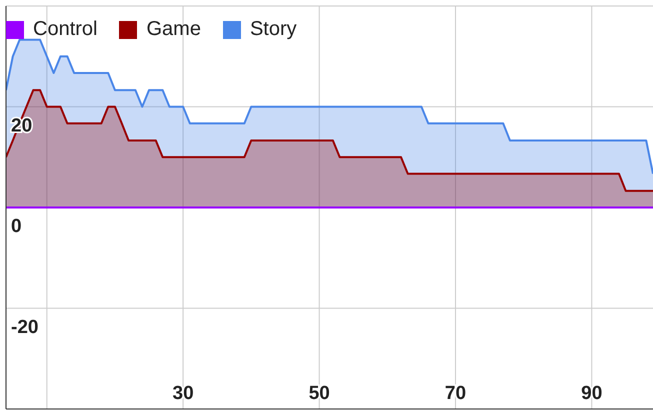 The width and height of the screenshot is (653, 411). I want to click on x-tick-label: 90, so click(591, 393).